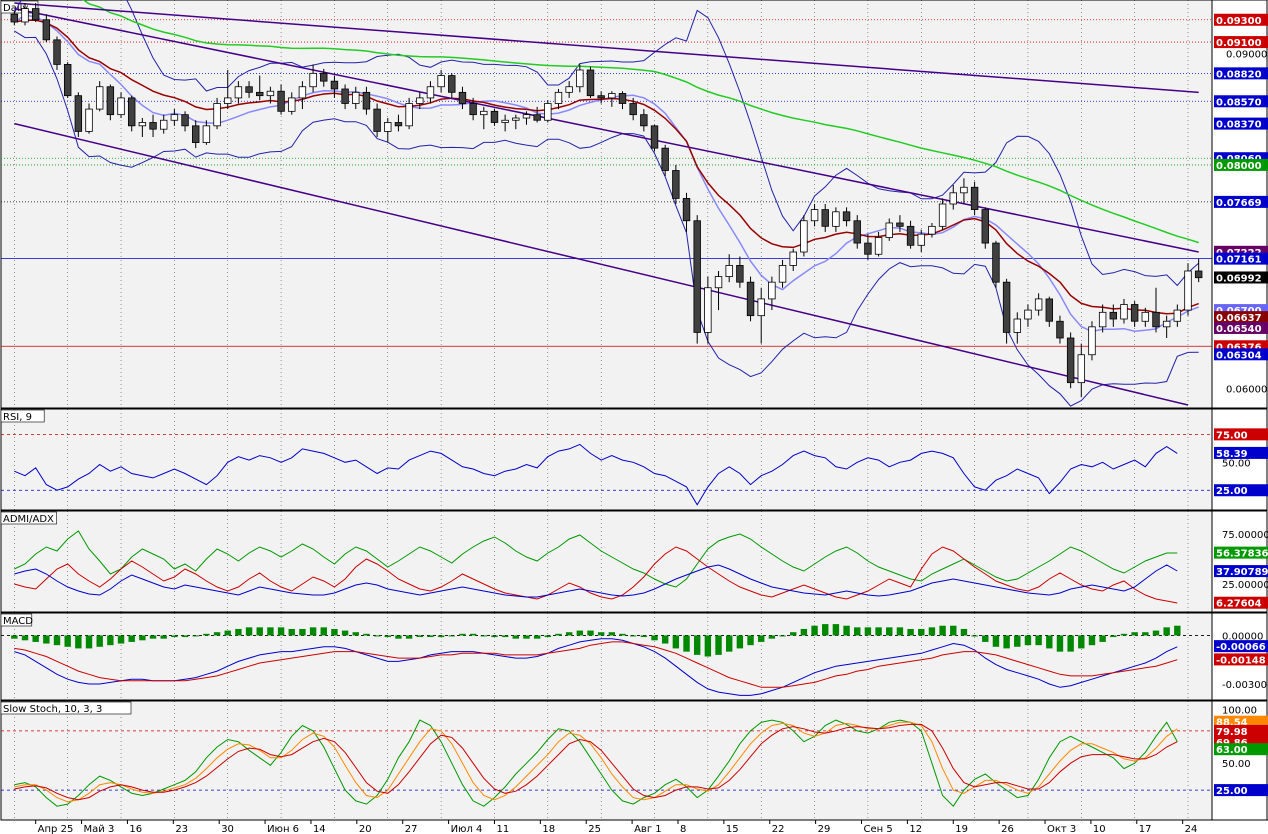 This screenshot has height=834, width=1268. Describe the element at coordinates (1236, 764) in the screenshot. I see `indicator-tick-label: 50.00` at that location.